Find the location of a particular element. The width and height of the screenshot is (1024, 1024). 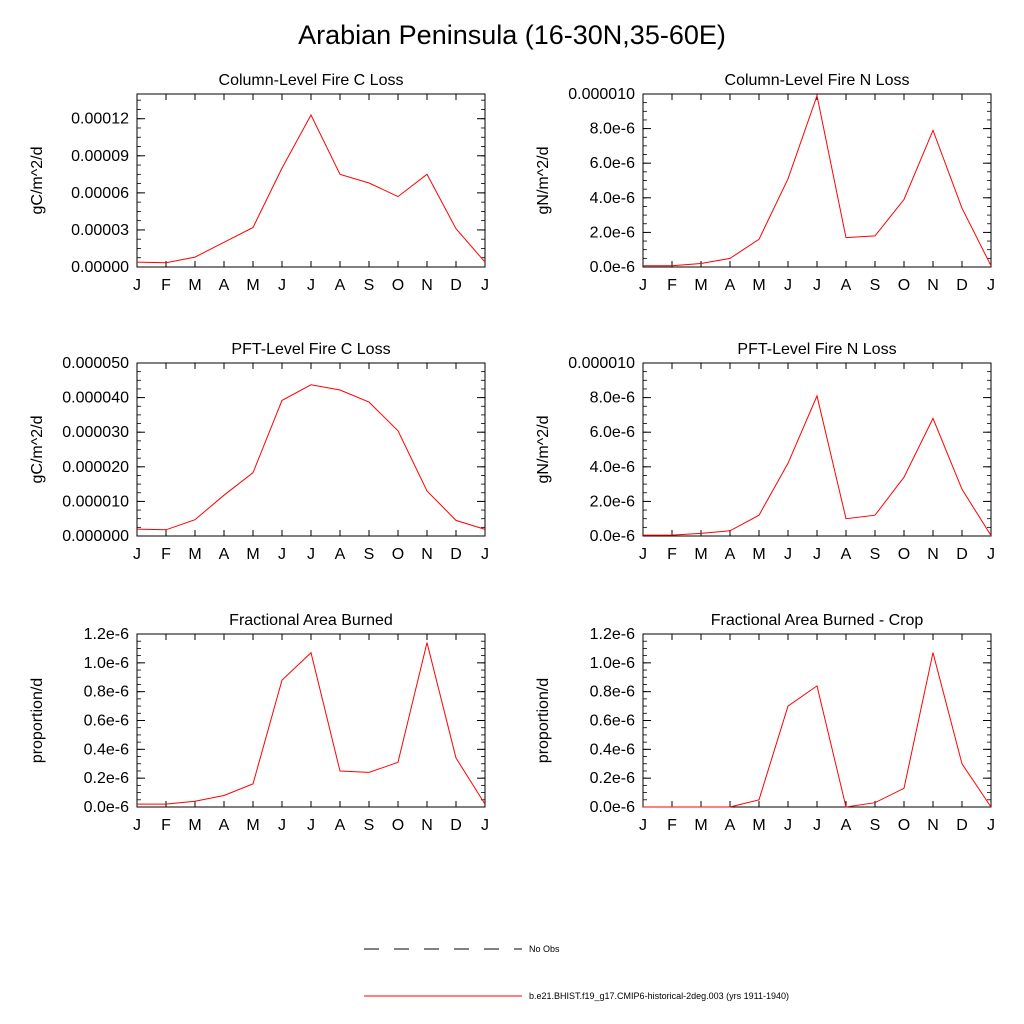

y-axis-label: gN/m^2/d is located at coordinates (543, 181).